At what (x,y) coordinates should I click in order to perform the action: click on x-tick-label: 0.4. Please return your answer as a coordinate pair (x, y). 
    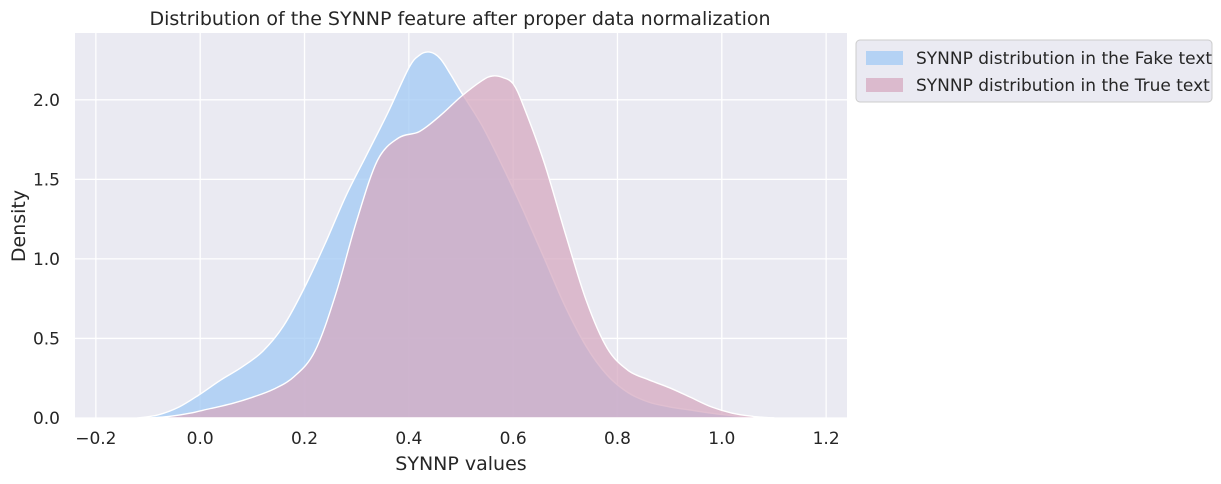
    Looking at the image, I should click on (408, 439).